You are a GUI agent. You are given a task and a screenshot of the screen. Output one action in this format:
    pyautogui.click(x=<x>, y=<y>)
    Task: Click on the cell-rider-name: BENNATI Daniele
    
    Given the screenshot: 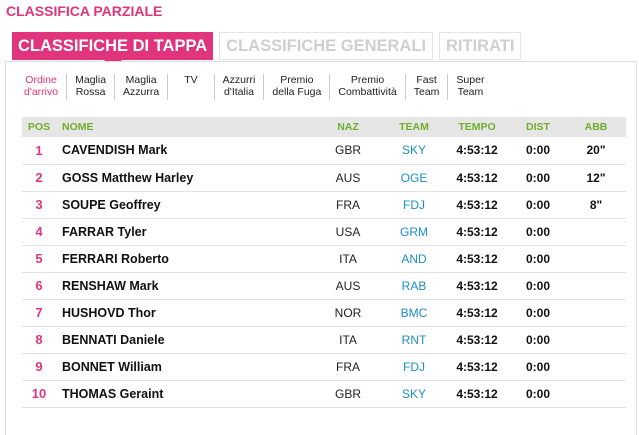 What is the action you would take?
    pyautogui.click(x=184, y=340)
    